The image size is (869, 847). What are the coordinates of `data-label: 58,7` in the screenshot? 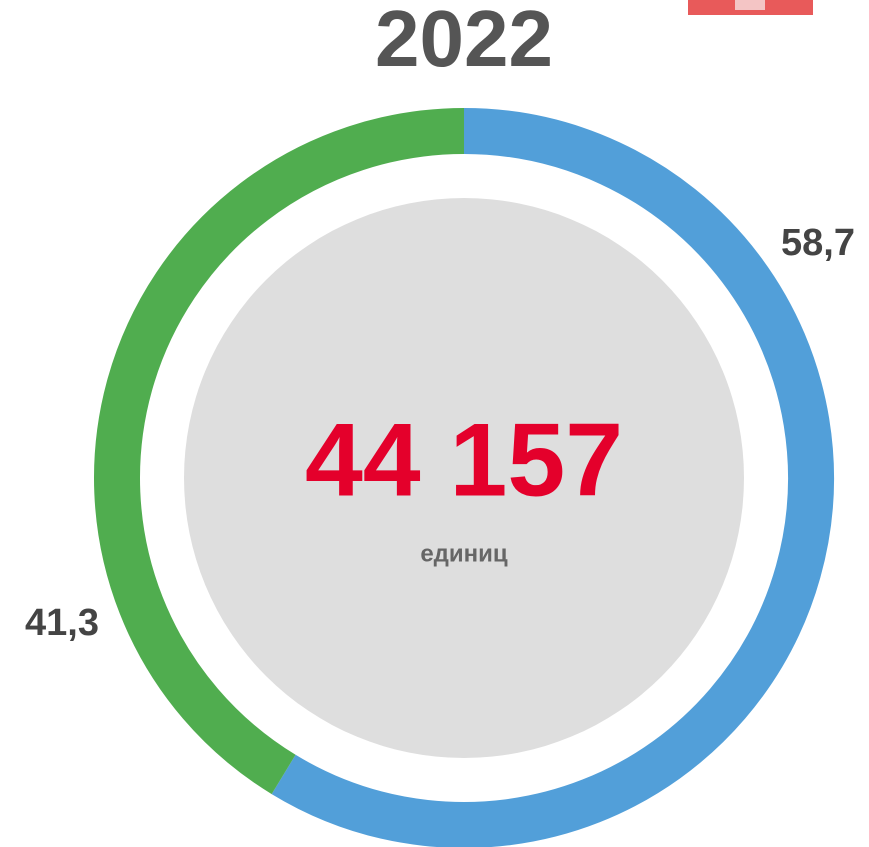 It's located at (818, 243).